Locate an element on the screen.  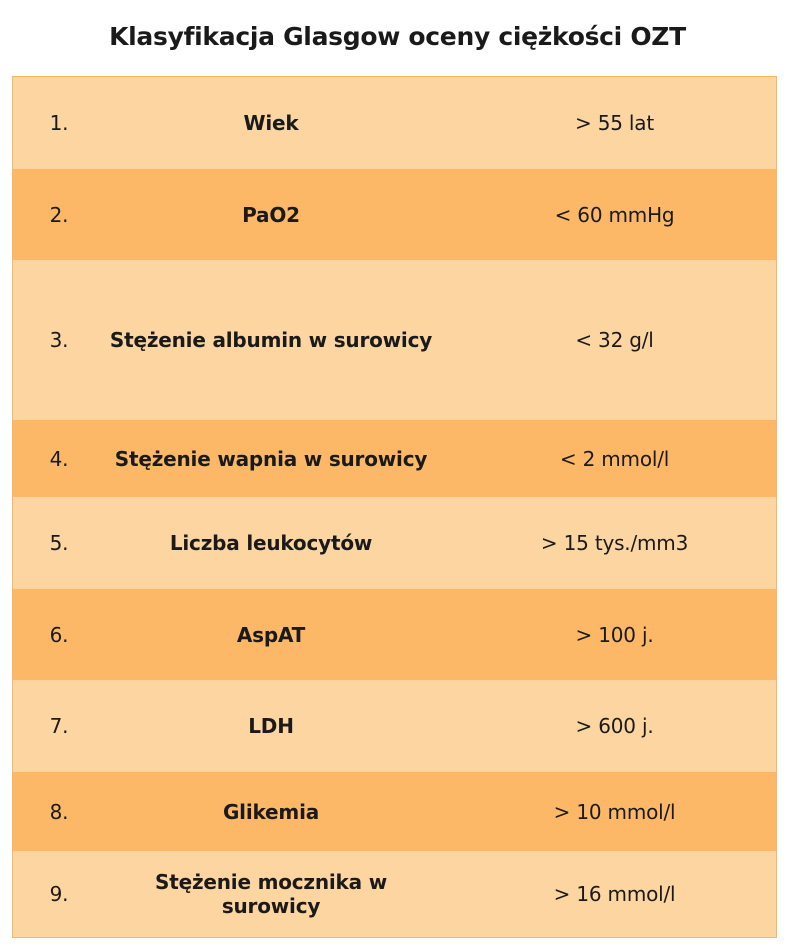
row-number: 9. is located at coordinates (59, 894).